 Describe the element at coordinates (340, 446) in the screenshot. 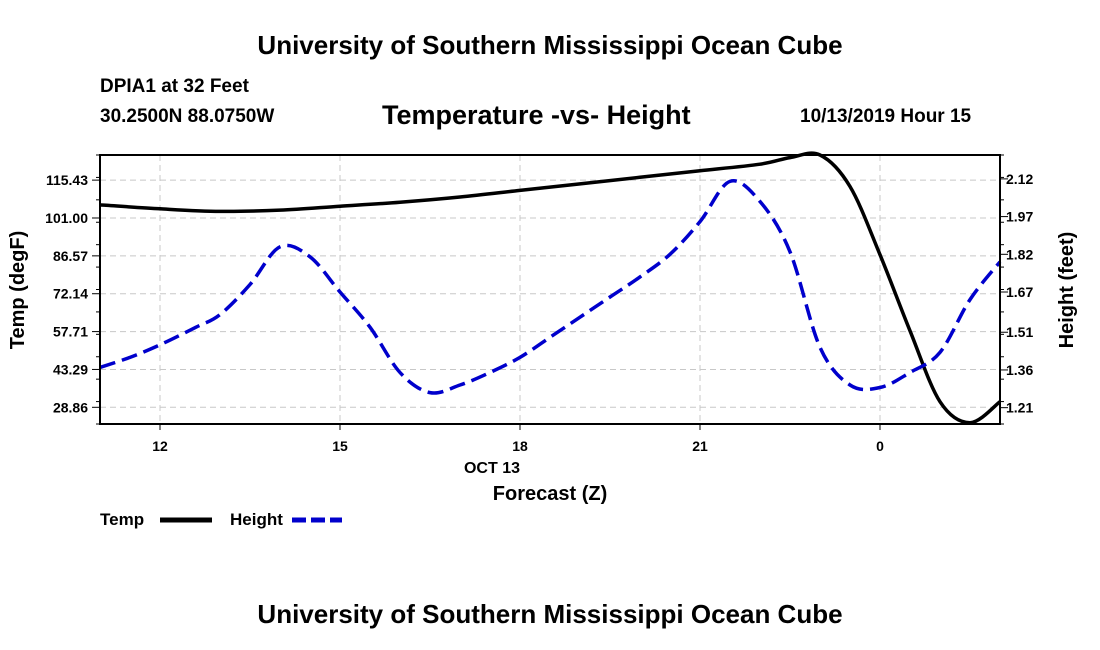

I see `x-tick-label: 15` at that location.